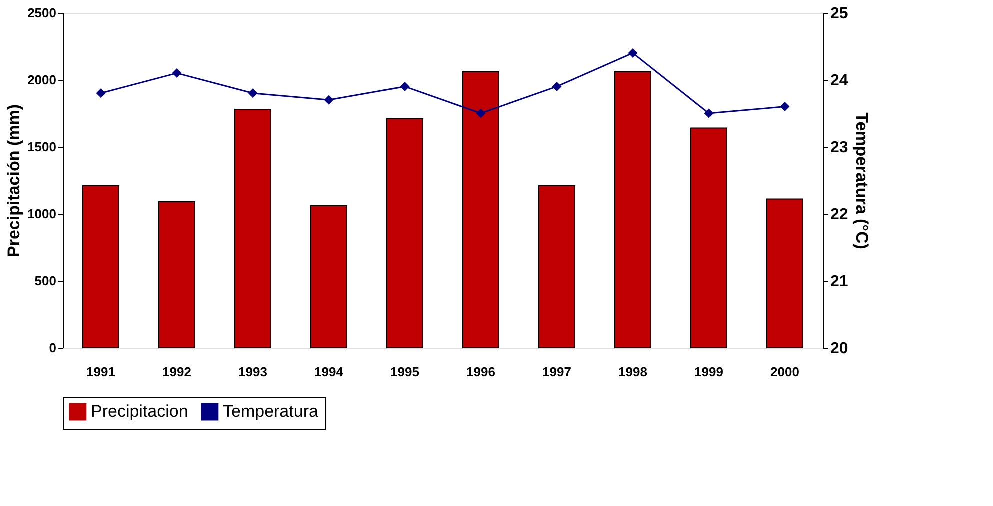 The height and width of the screenshot is (506, 993). I want to click on x-tick-label: 1999, so click(709, 372).